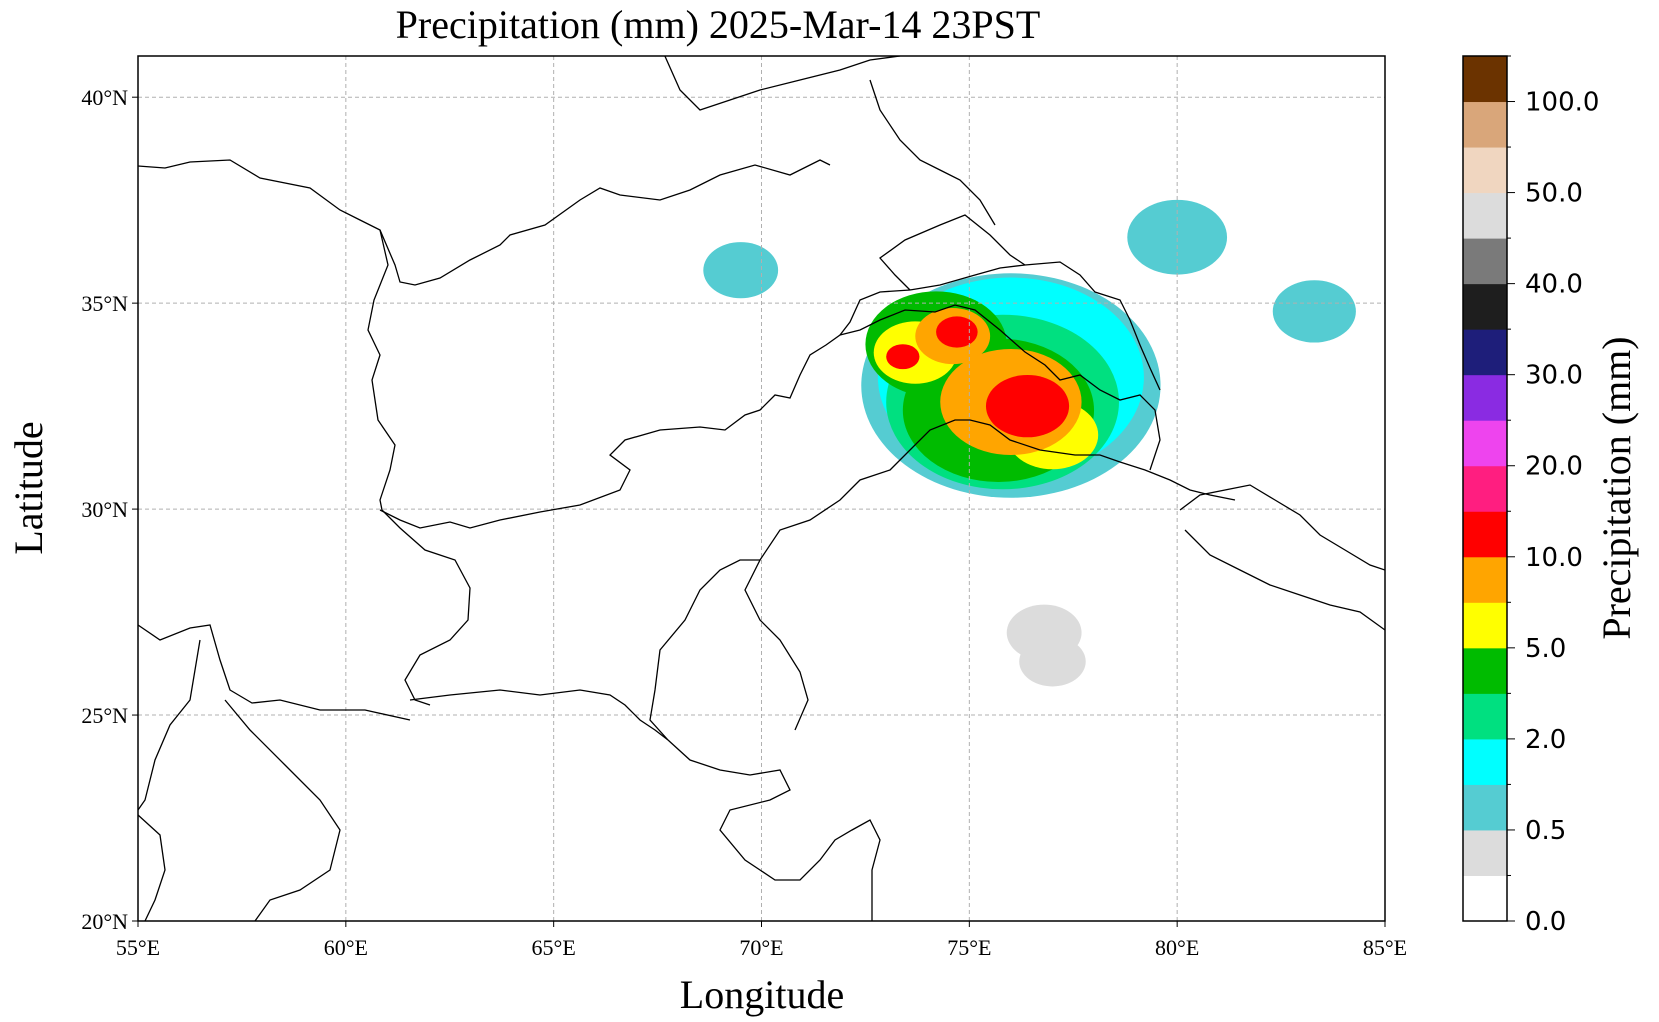 Image resolution: width=1659 pixels, height=1022 pixels. What do you see at coordinates (104, 509) in the screenshot?
I see `y-tick-label: 30°N` at bounding box center [104, 509].